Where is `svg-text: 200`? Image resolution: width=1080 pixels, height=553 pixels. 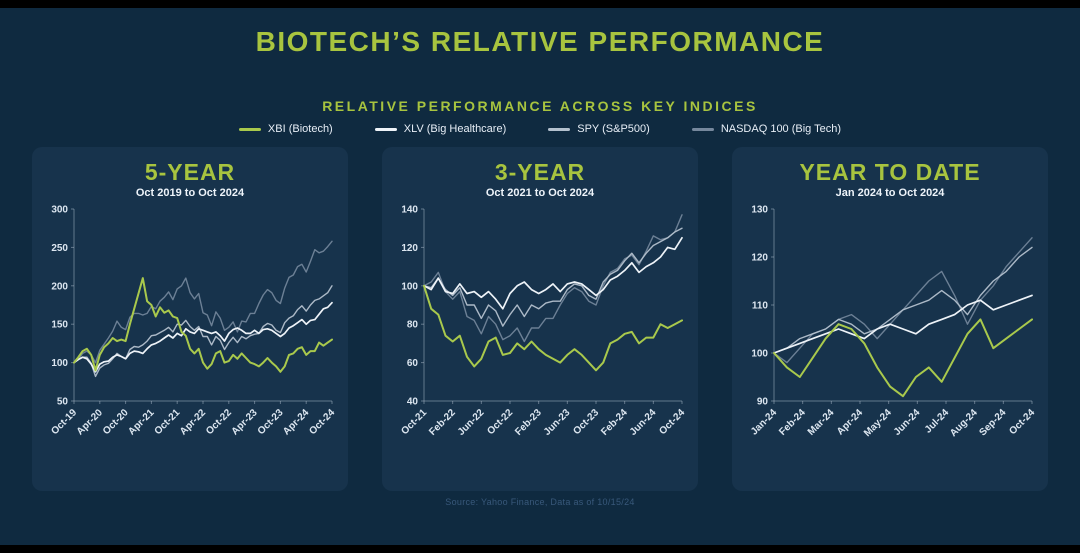 svg-text: 200 is located at coordinates (59, 286).